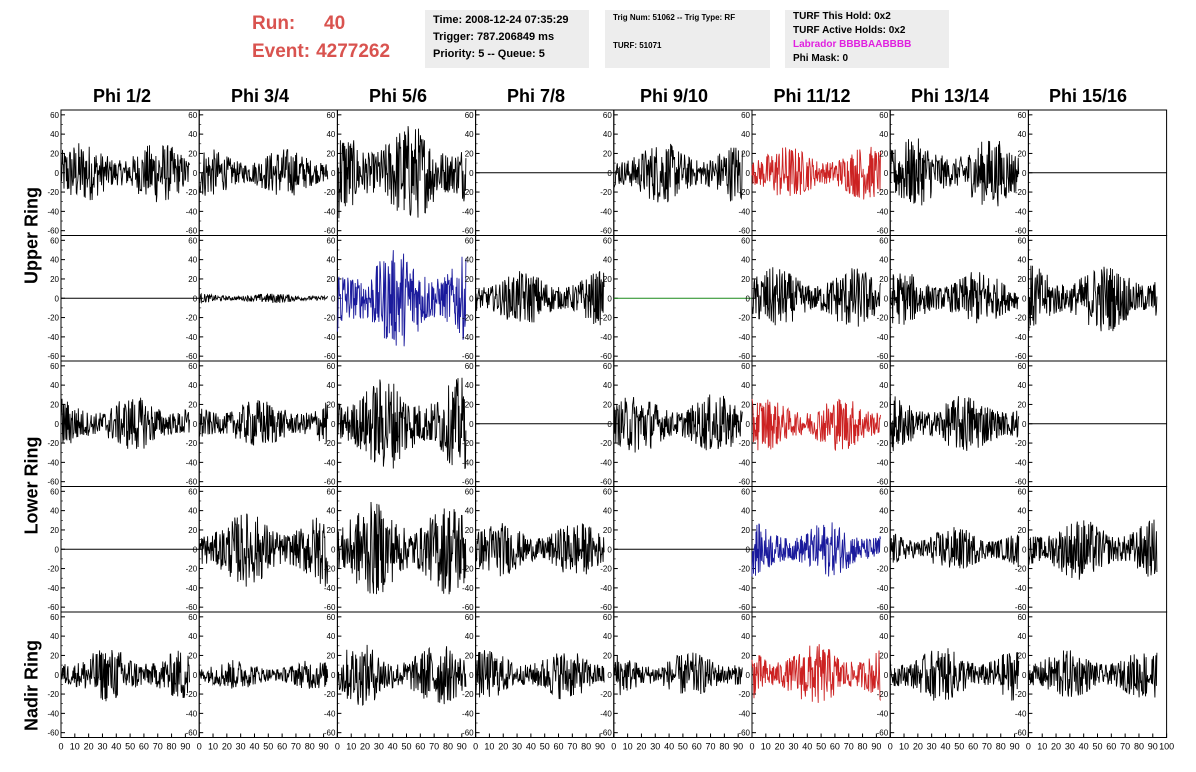 This screenshot has width=1196, height=772. What do you see at coordinates (821, 58) in the screenshot?
I see `phi-mask-text: Phi Mask: 0` at bounding box center [821, 58].